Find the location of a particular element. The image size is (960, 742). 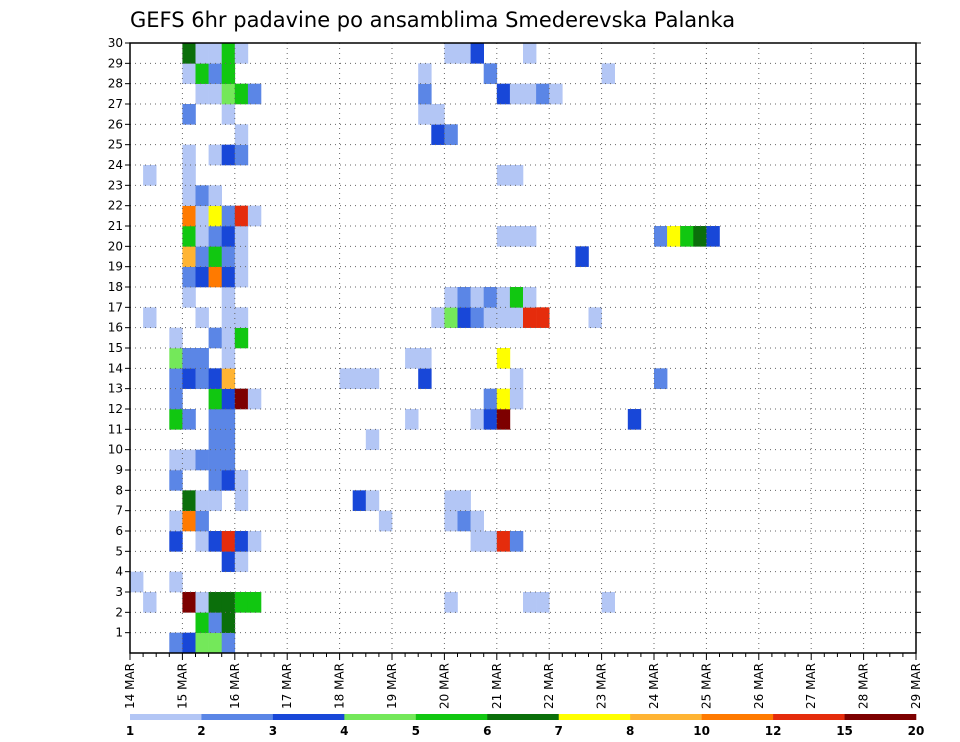

x-tick-label: 22 MAR is located at coordinates (549, 686).